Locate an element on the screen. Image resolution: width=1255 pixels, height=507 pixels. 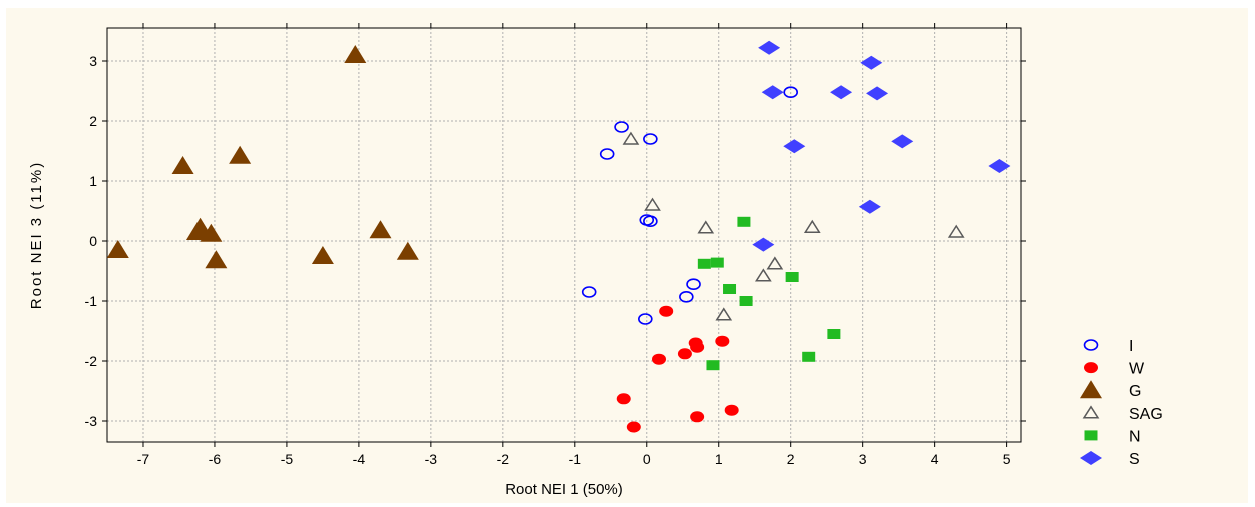
y-axis-title: Root NEI 3 (11%) is located at coordinates (36, 235).